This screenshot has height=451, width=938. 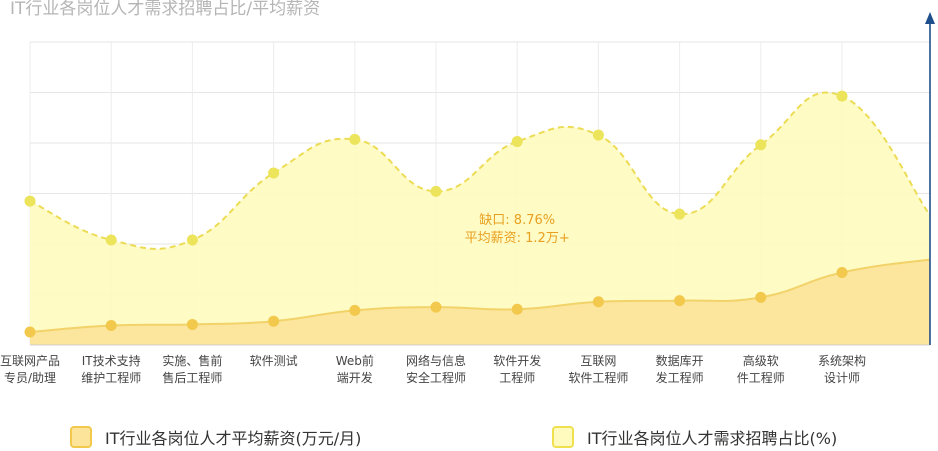 What do you see at coordinates (842, 378) in the screenshot?
I see `x-tick-label: 设计师` at bounding box center [842, 378].